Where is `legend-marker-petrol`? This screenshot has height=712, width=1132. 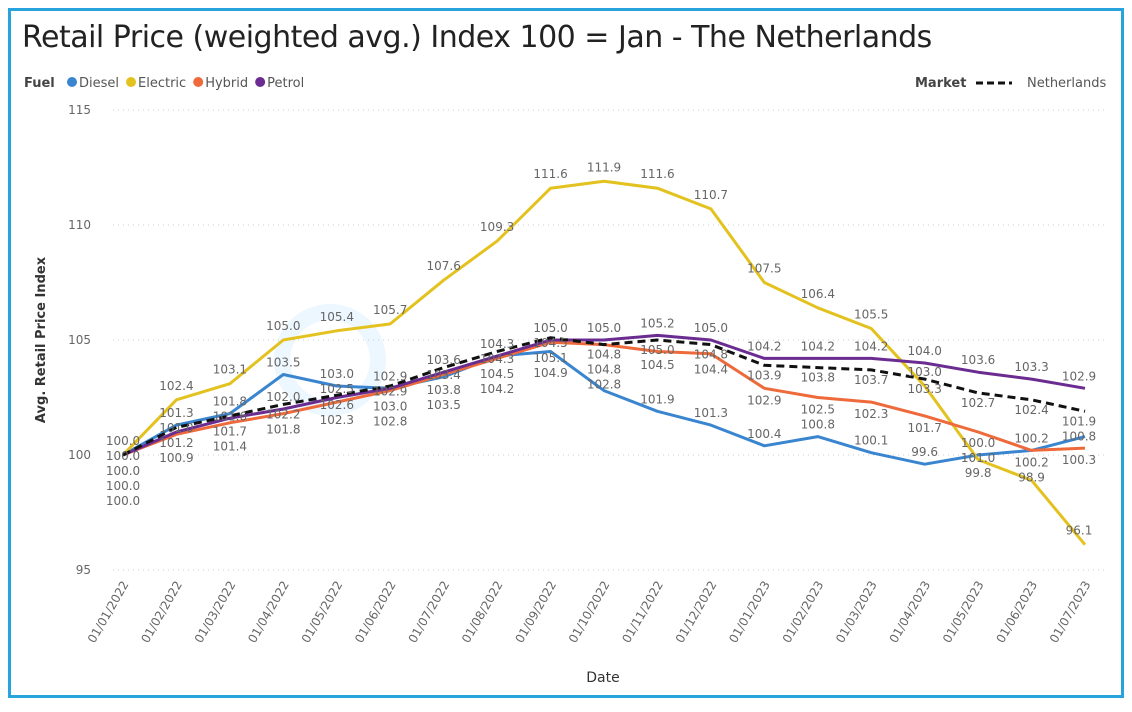
legend-marker-petrol is located at coordinates (260, 82).